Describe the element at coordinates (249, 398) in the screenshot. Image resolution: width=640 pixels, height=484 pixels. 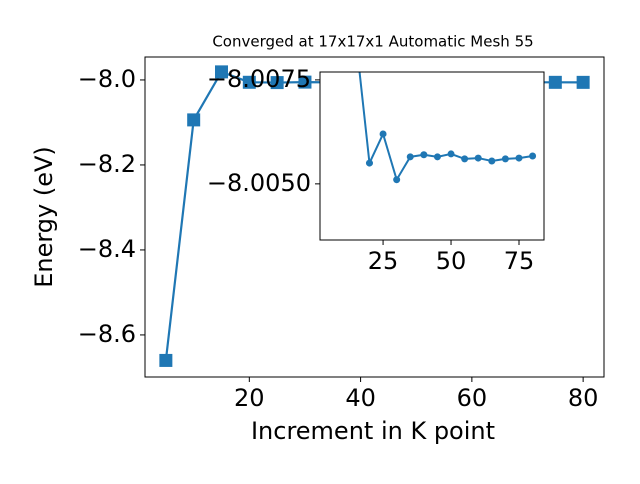
I see `x-tick-label: 20` at that location.